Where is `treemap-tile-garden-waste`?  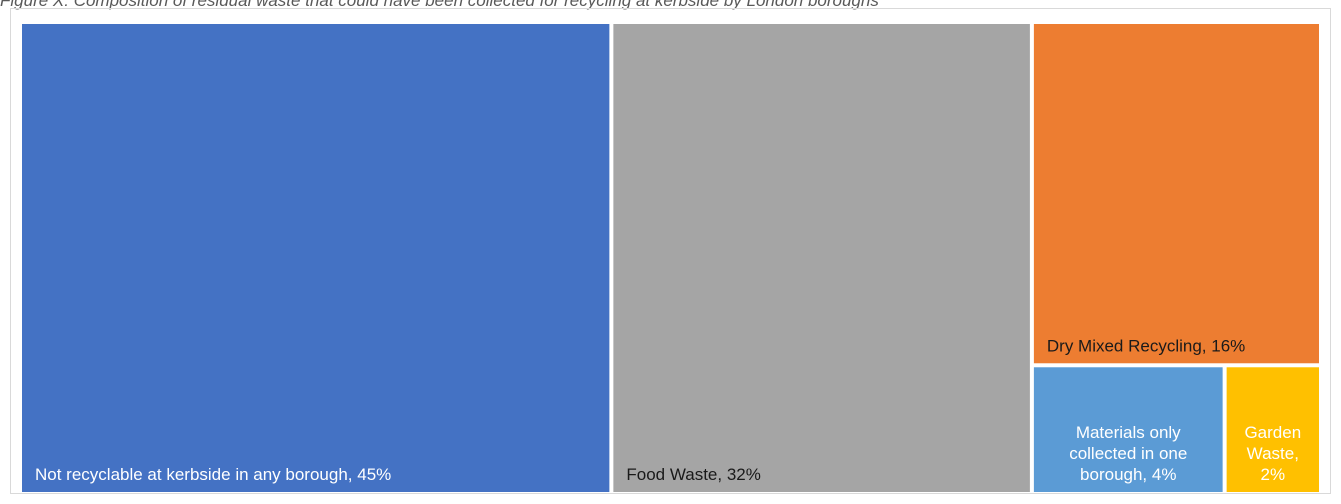 treemap-tile-garden-waste is located at coordinates (1272, 429).